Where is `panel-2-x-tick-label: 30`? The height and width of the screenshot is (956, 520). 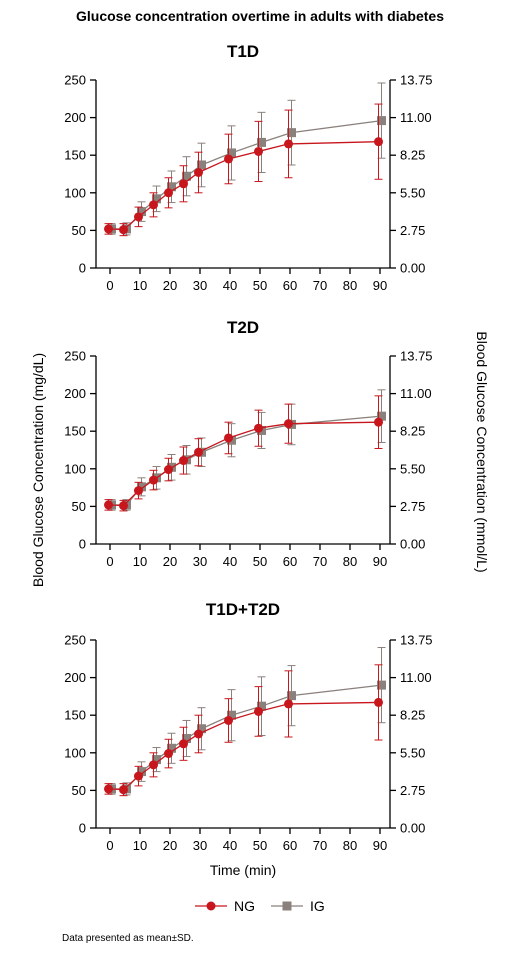 panel-2-x-tick-label: 30 is located at coordinates (200, 845).